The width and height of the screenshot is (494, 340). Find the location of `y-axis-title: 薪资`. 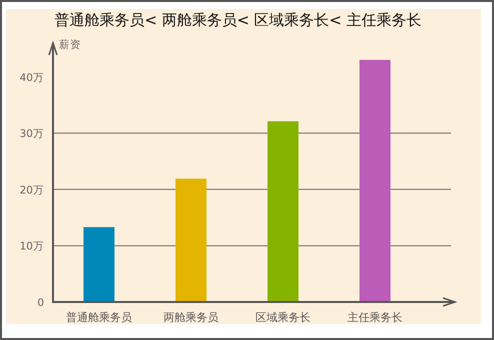

y-axis-title: 薪资 is located at coordinates (70, 44).